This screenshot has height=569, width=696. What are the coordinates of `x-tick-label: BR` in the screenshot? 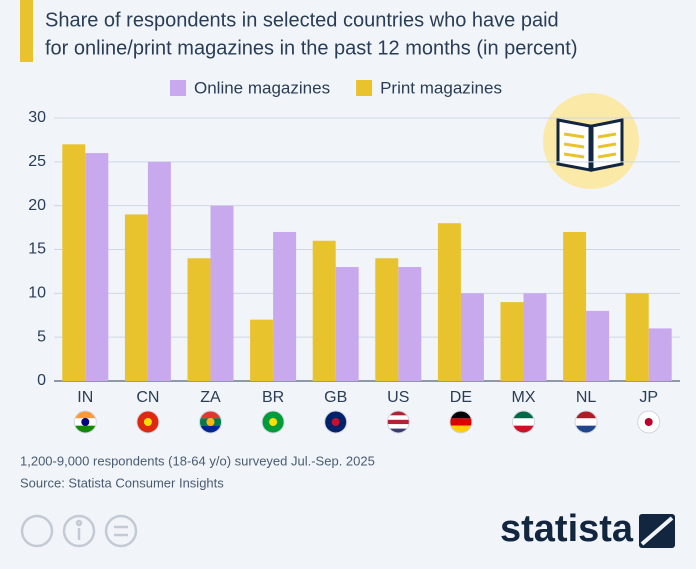 It's located at (273, 397).